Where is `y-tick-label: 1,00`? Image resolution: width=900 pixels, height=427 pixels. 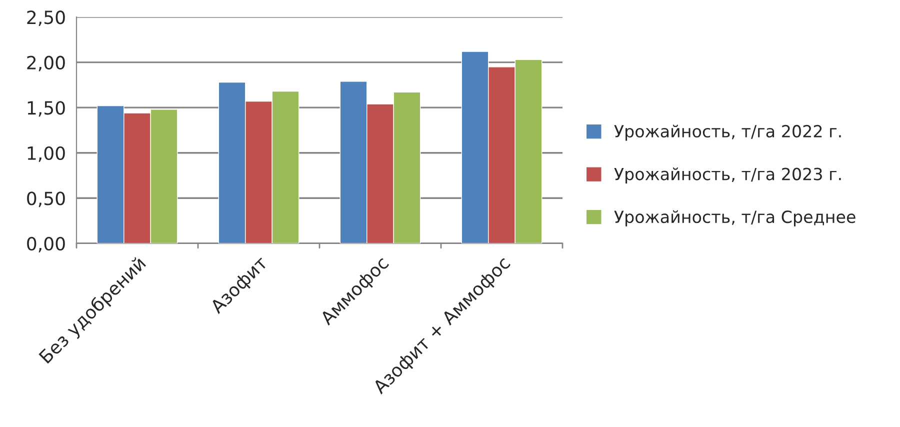 y-tick-label: 1,00 is located at coordinates (46, 154).